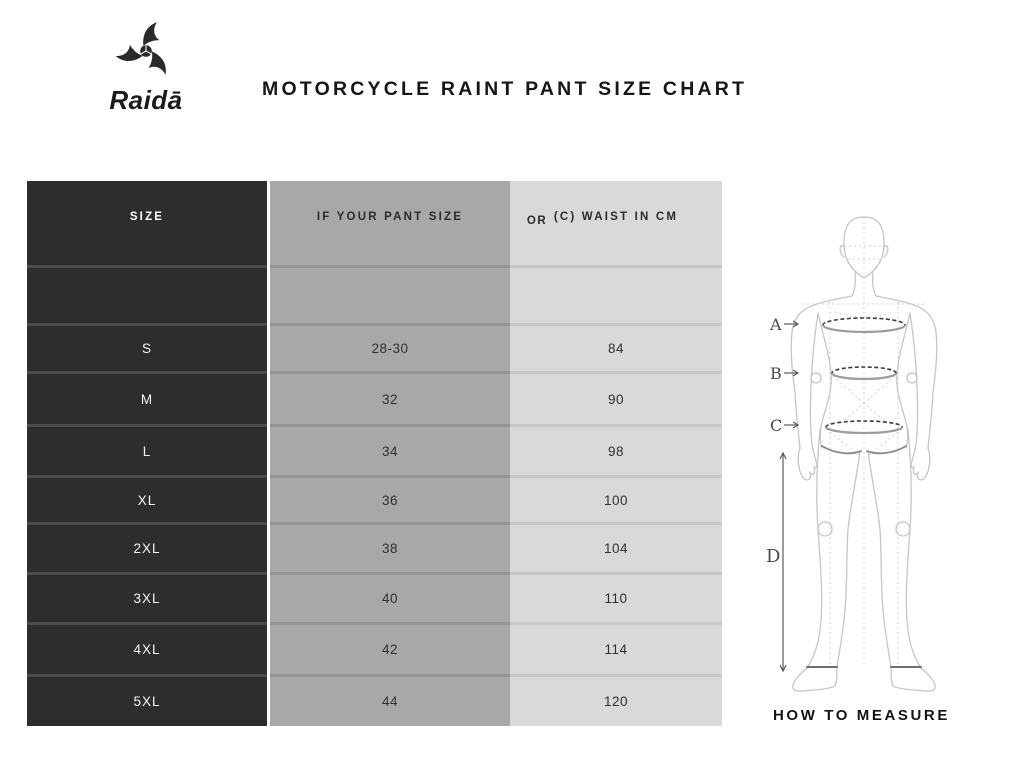 The image size is (1024, 768). I want to click on table-row: L 34 98, so click(374, 449).